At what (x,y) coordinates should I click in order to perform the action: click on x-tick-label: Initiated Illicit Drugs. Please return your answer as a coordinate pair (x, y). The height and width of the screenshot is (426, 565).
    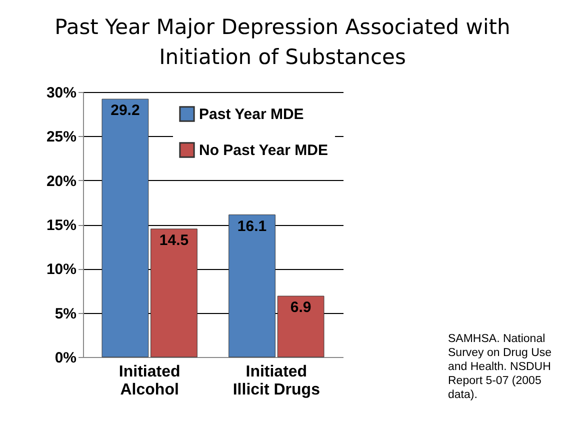
    Looking at the image, I should click on (276, 381).